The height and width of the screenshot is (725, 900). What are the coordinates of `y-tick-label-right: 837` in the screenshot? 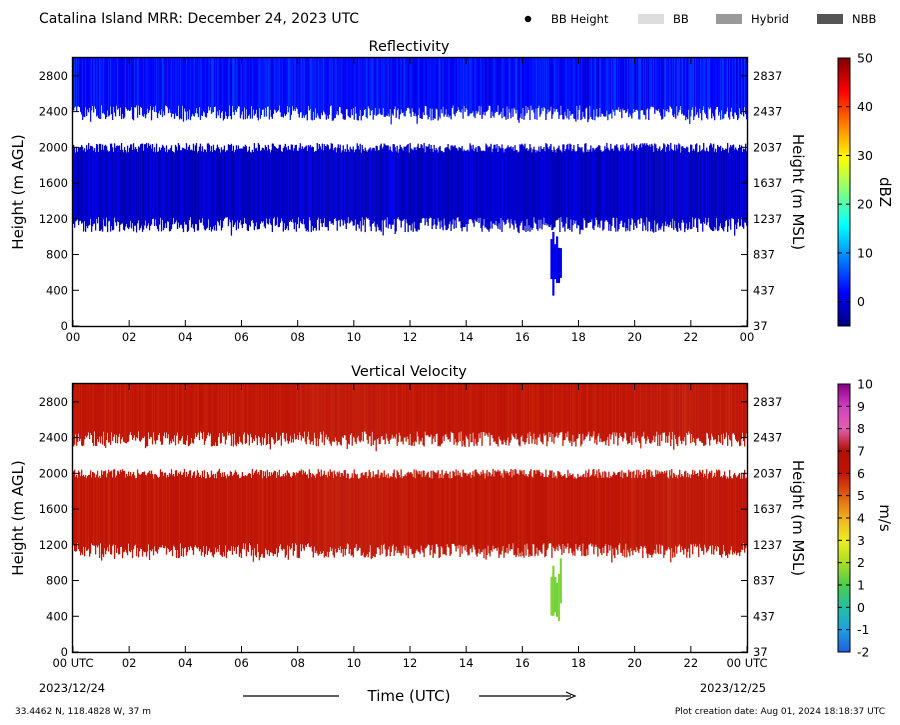 It's located at (764, 255).